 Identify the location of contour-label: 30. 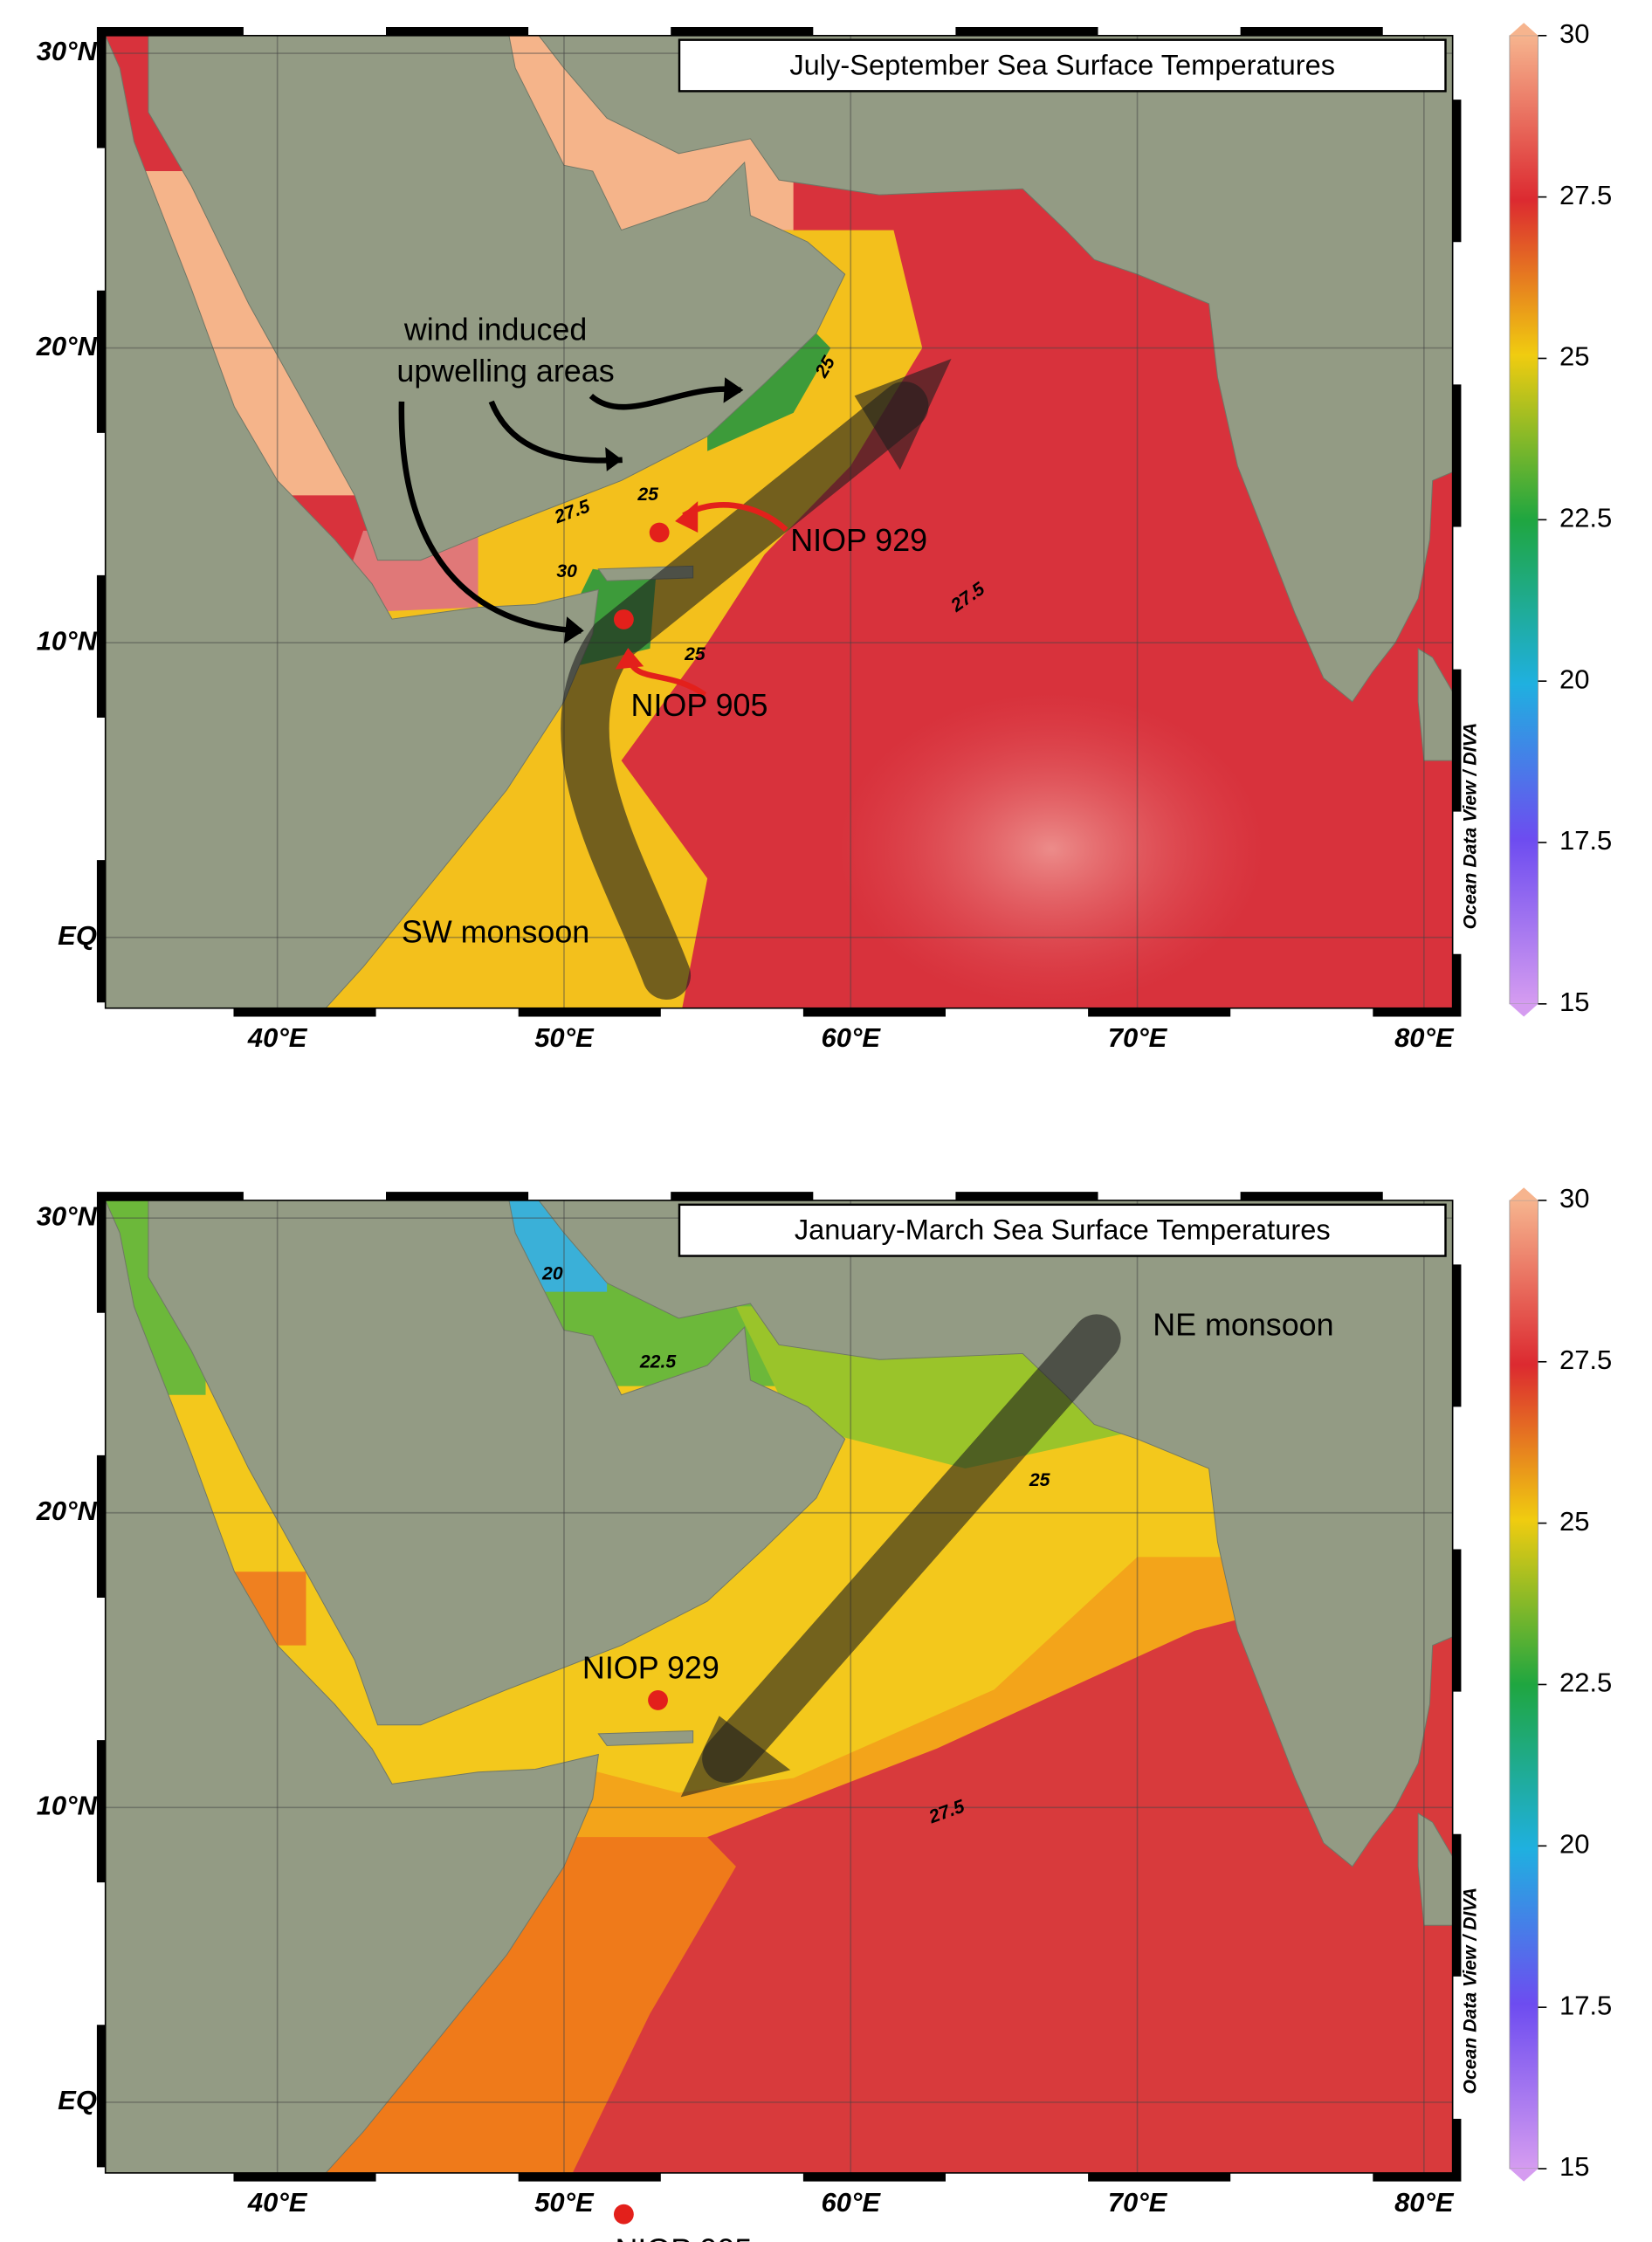
(566, 571).